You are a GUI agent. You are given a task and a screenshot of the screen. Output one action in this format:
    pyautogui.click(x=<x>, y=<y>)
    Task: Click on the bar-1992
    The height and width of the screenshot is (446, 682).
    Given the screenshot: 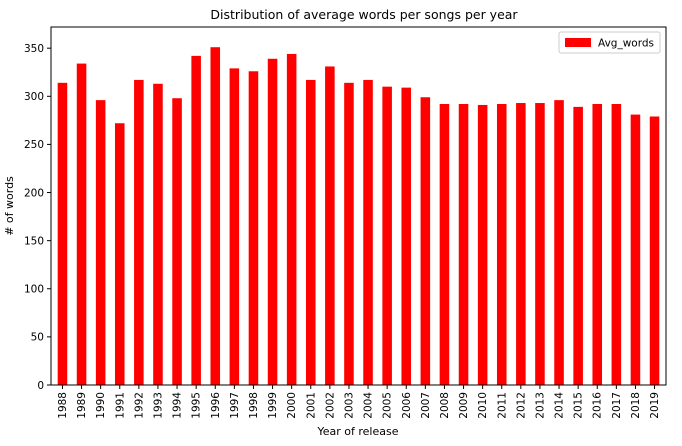 What is the action you would take?
    pyautogui.click(x=139, y=232)
    